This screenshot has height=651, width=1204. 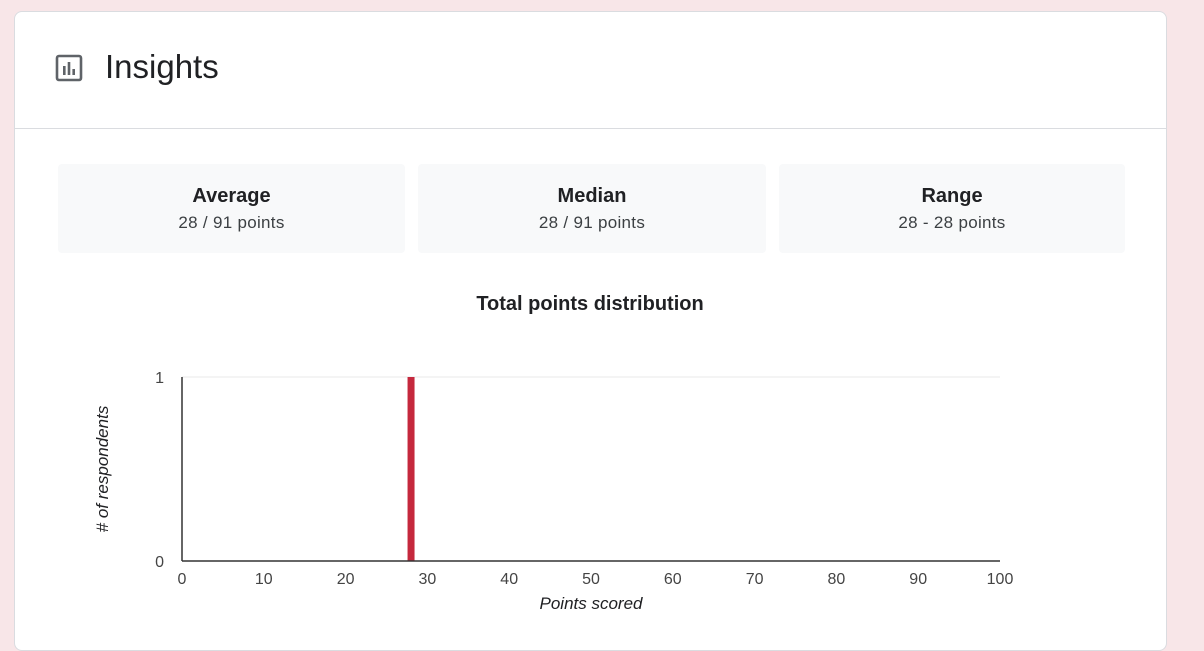 What do you see at coordinates (411, 469) in the screenshot?
I see `bar` at bounding box center [411, 469].